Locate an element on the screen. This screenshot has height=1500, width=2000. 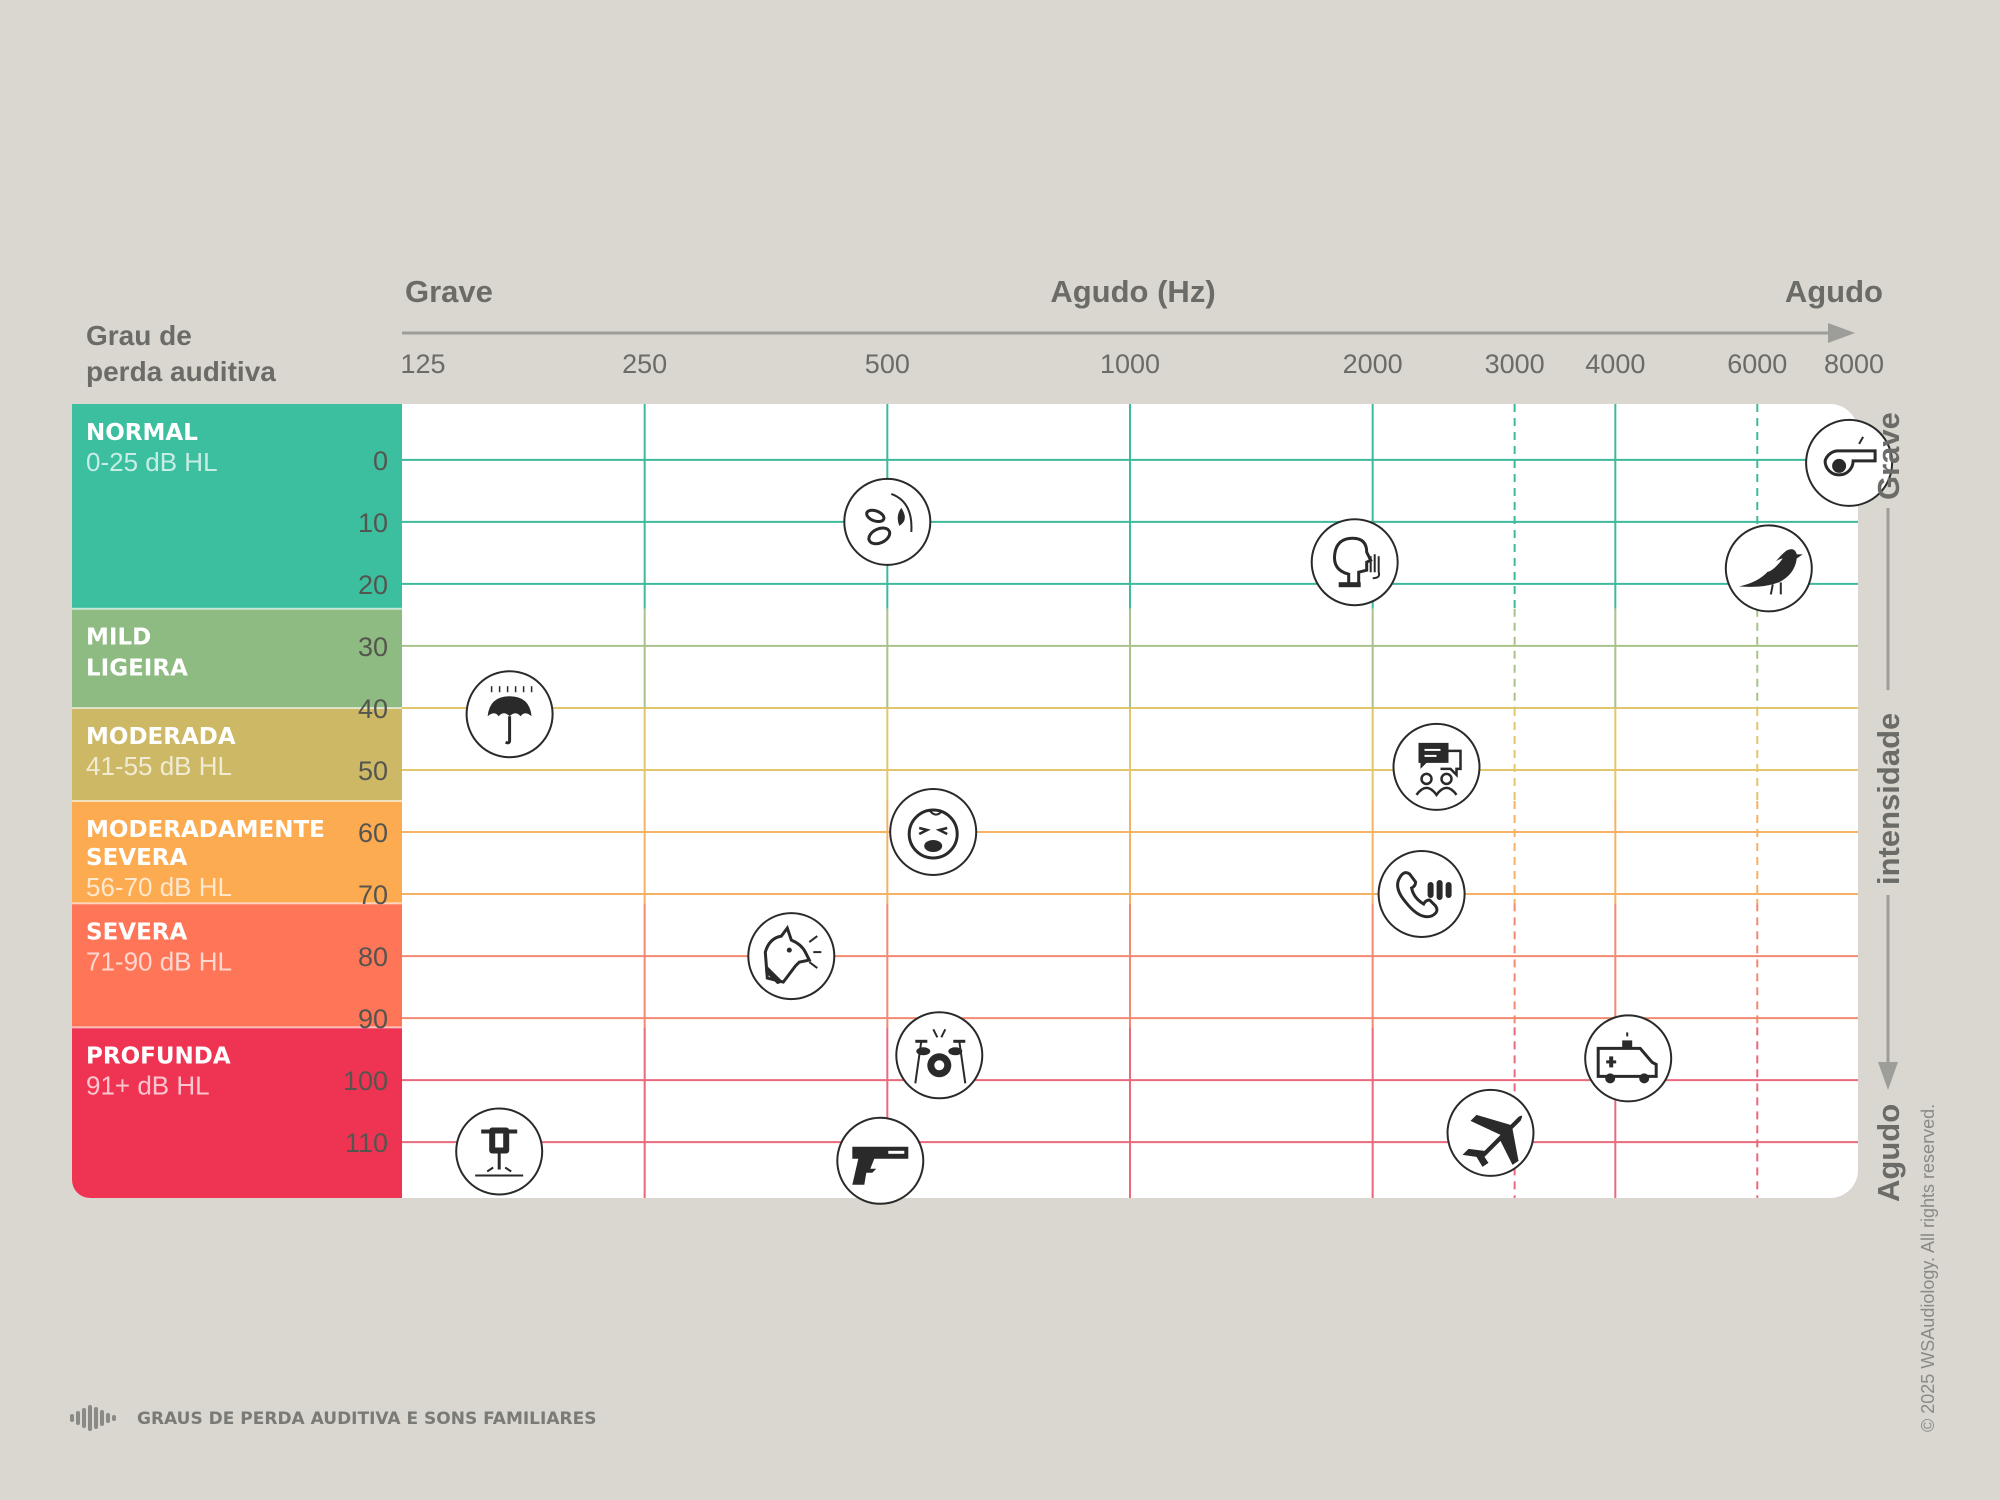
y-tick-label-20: 20 is located at coordinates (373, 585).